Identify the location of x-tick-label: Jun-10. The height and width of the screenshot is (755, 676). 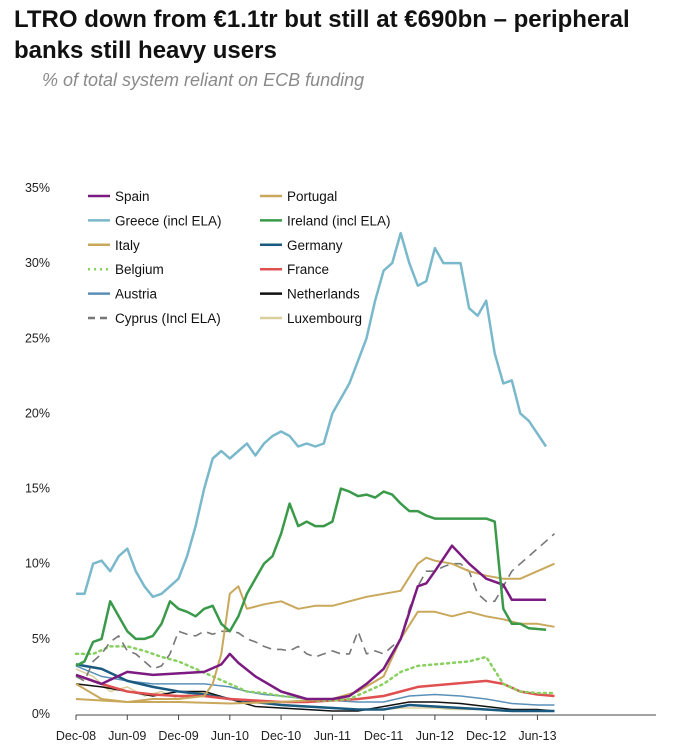
(230, 736).